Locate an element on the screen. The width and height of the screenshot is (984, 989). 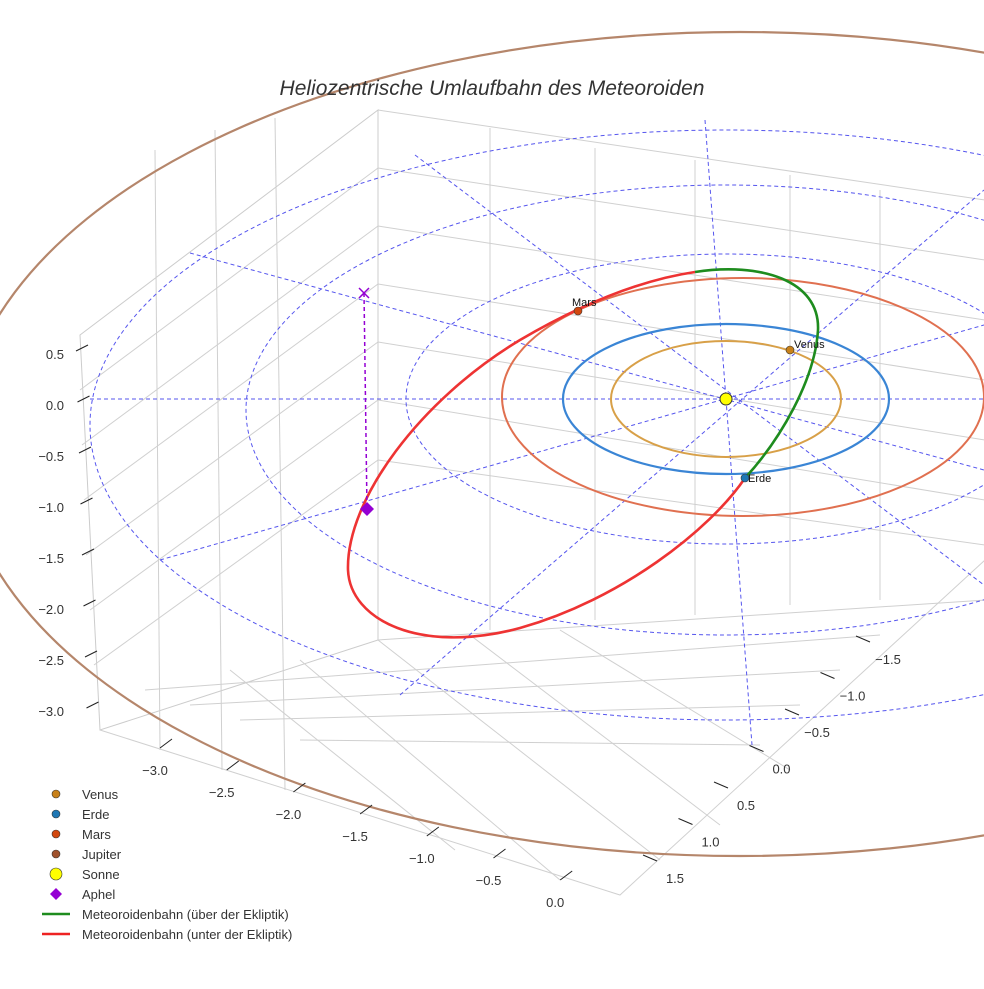
aphel-projection-x-icon is located at coordinates (364, 293).